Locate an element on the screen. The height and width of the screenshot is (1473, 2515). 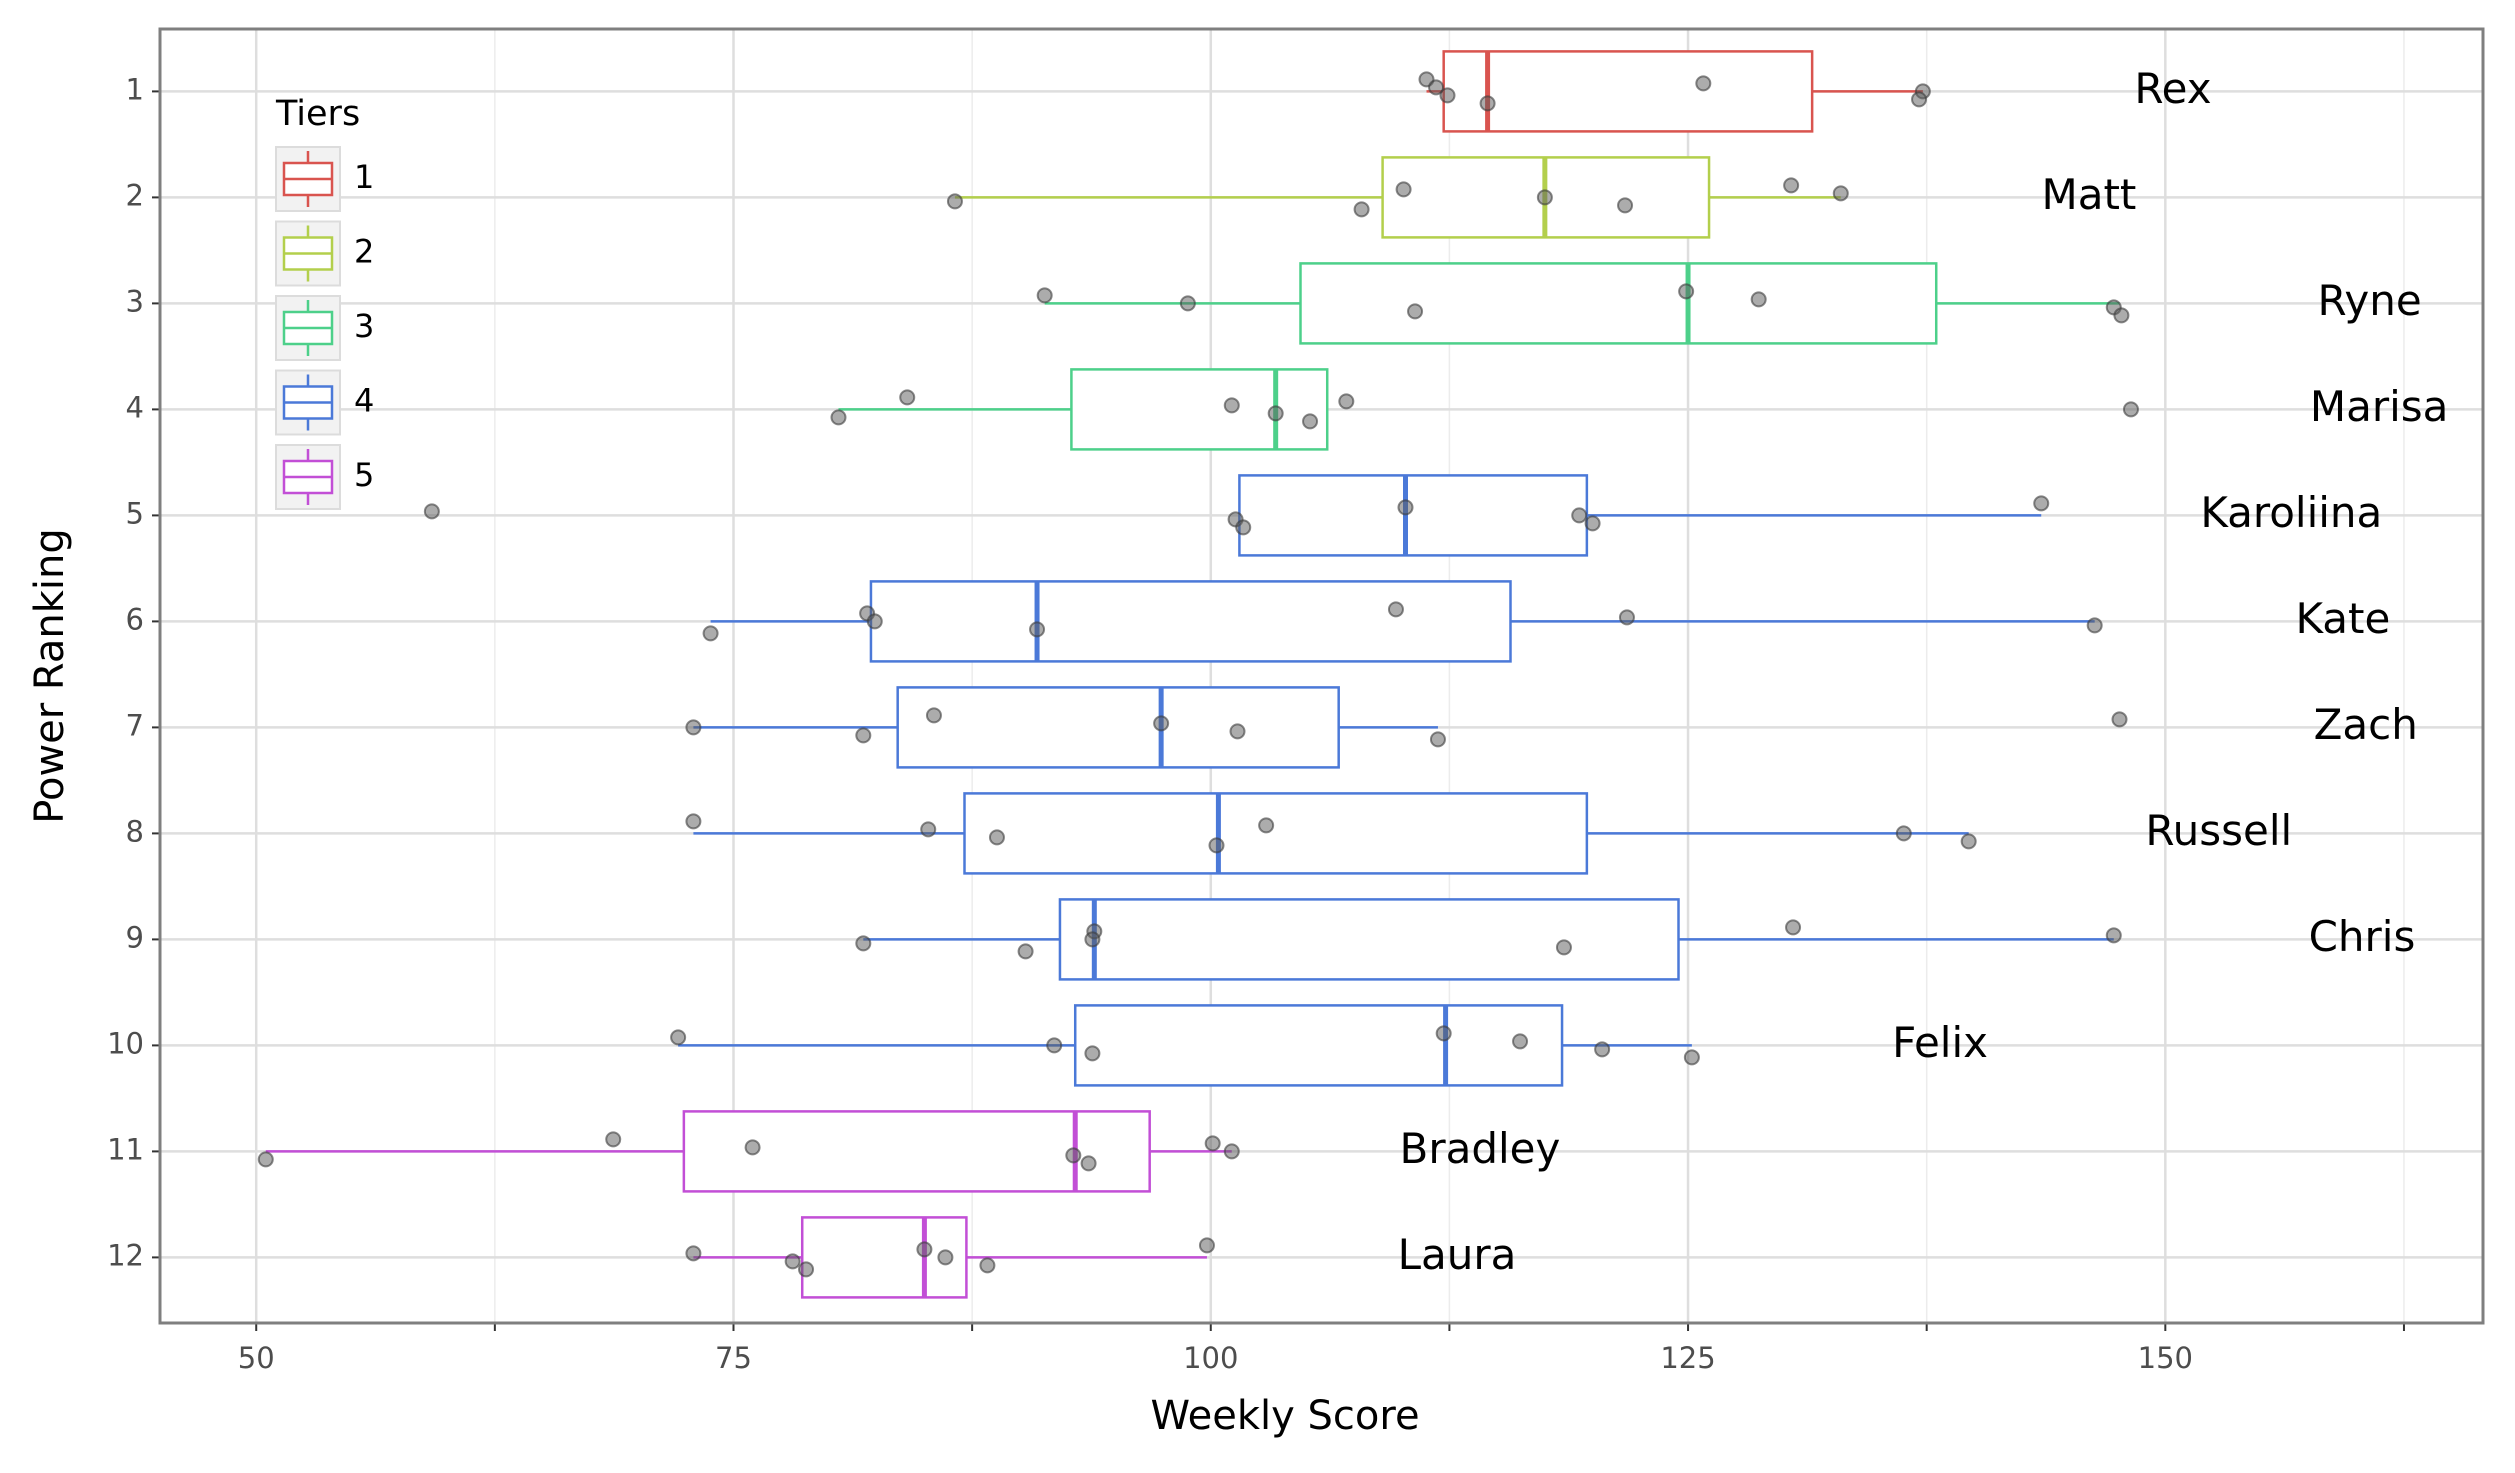
box-group: Marisa is located at coordinates (1639, 409).